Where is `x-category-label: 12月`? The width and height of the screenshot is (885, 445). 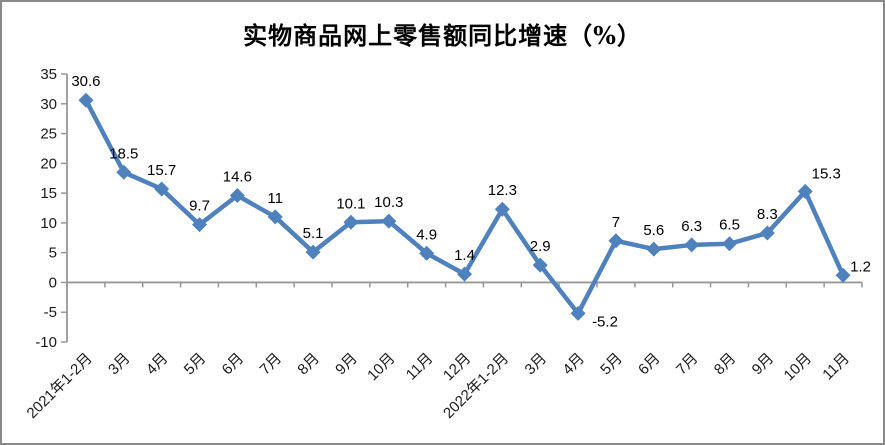
x-category-label: 12月 is located at coordinates (457, 367).